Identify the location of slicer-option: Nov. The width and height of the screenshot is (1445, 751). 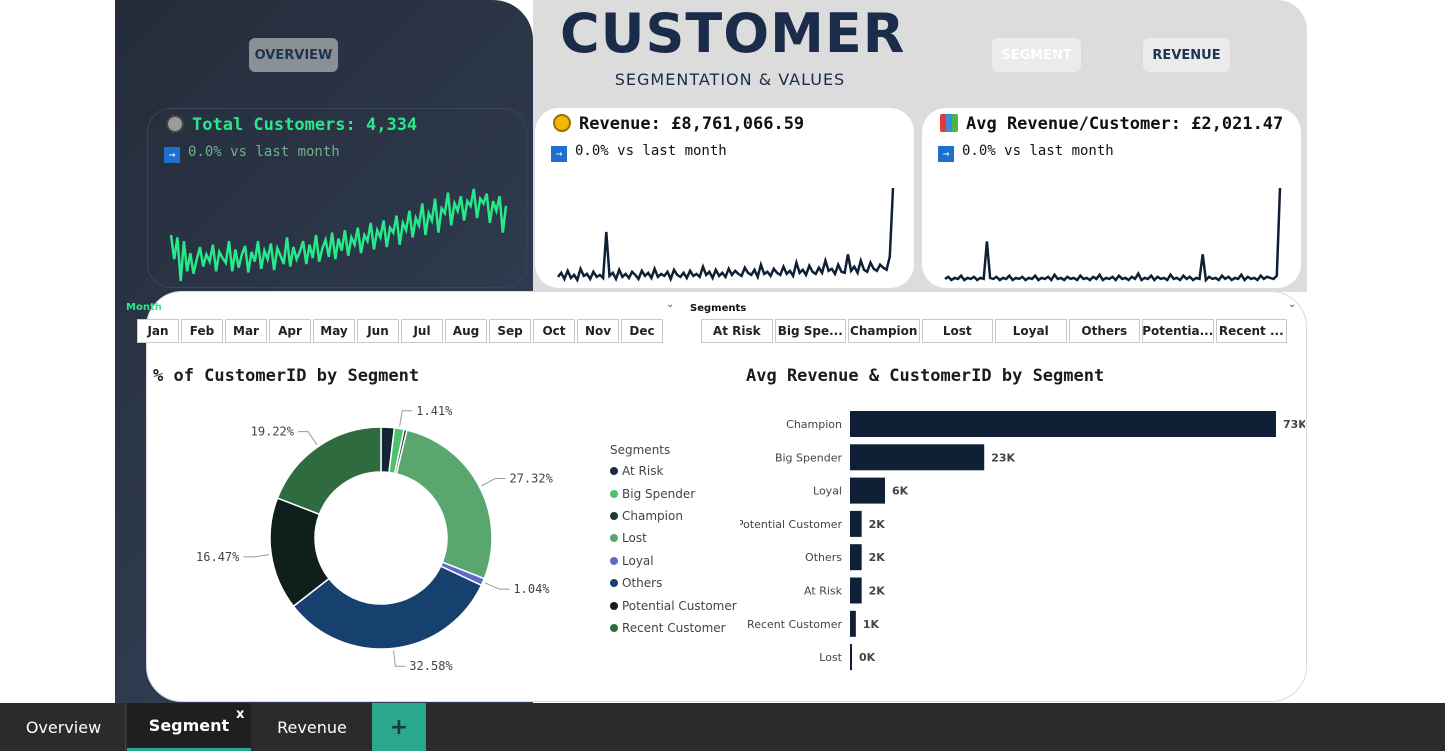
(598, 331).